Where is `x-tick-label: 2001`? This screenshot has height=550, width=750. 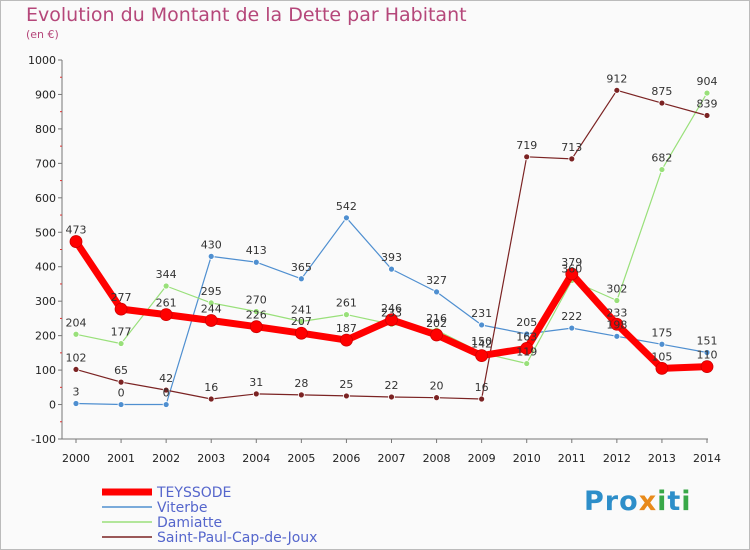
x-tick-label: 2001 is located at coordinates (121, 458).